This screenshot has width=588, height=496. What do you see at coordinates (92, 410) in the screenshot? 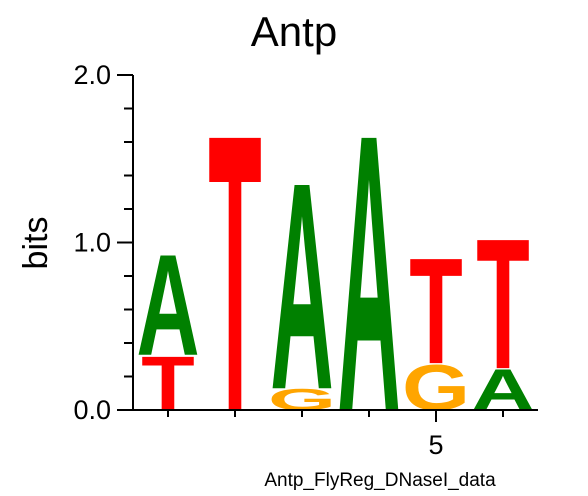
I see `y-tick-label: 0.0` at bounding box center [92, 410].